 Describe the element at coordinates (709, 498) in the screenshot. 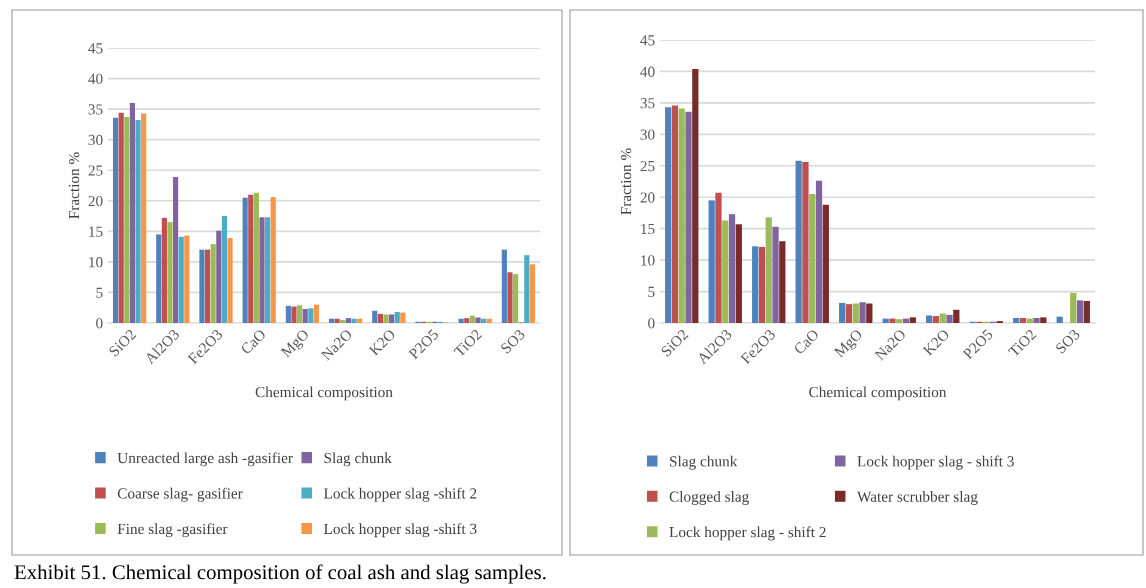

I see `legend-label: Clogged slag` at that location.